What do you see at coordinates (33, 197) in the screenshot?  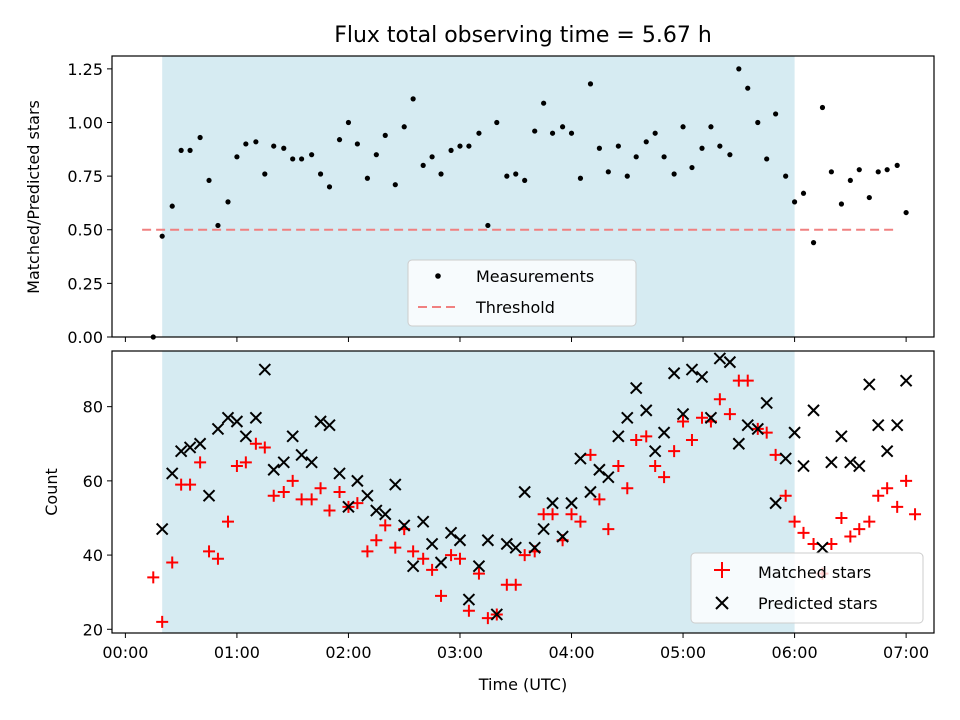 I see `y-axis-label: Matched/Predicted stars` at bounding box center [33, 197].